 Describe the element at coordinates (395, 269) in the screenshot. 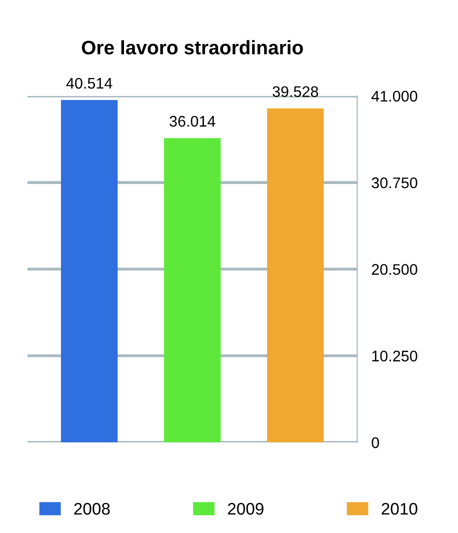

I see `y-tick-label: 20.500` at that location.